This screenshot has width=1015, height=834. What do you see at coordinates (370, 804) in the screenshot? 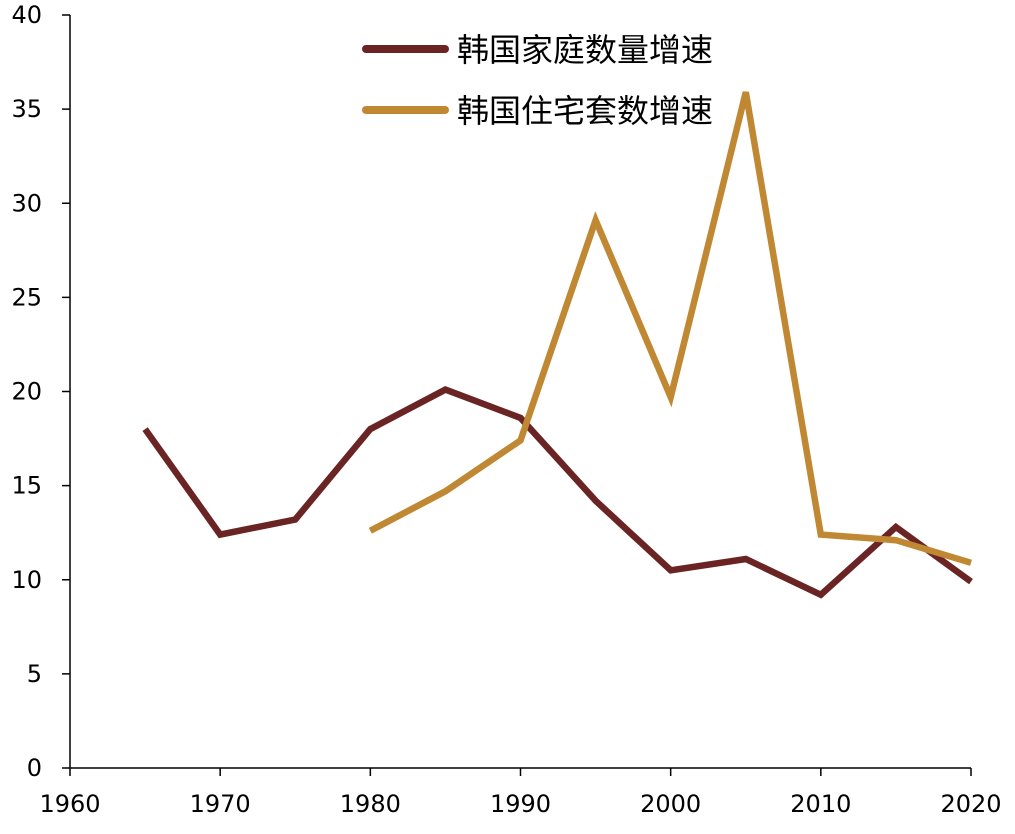
I see `x-tick-label: 1980` at bounding box center [370, 804].